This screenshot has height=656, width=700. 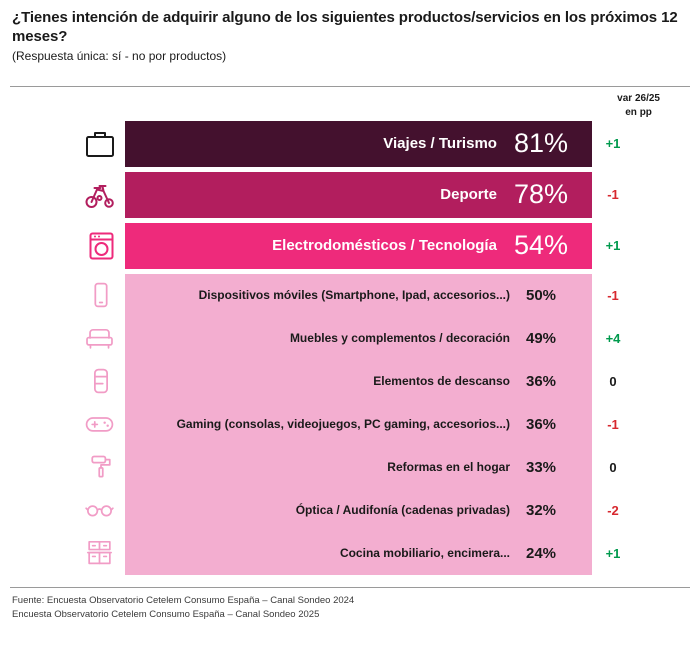 What do you see at coordinates (350, 86) in the screenshot?
I see `top-divider` at bounding box center [350, 86].